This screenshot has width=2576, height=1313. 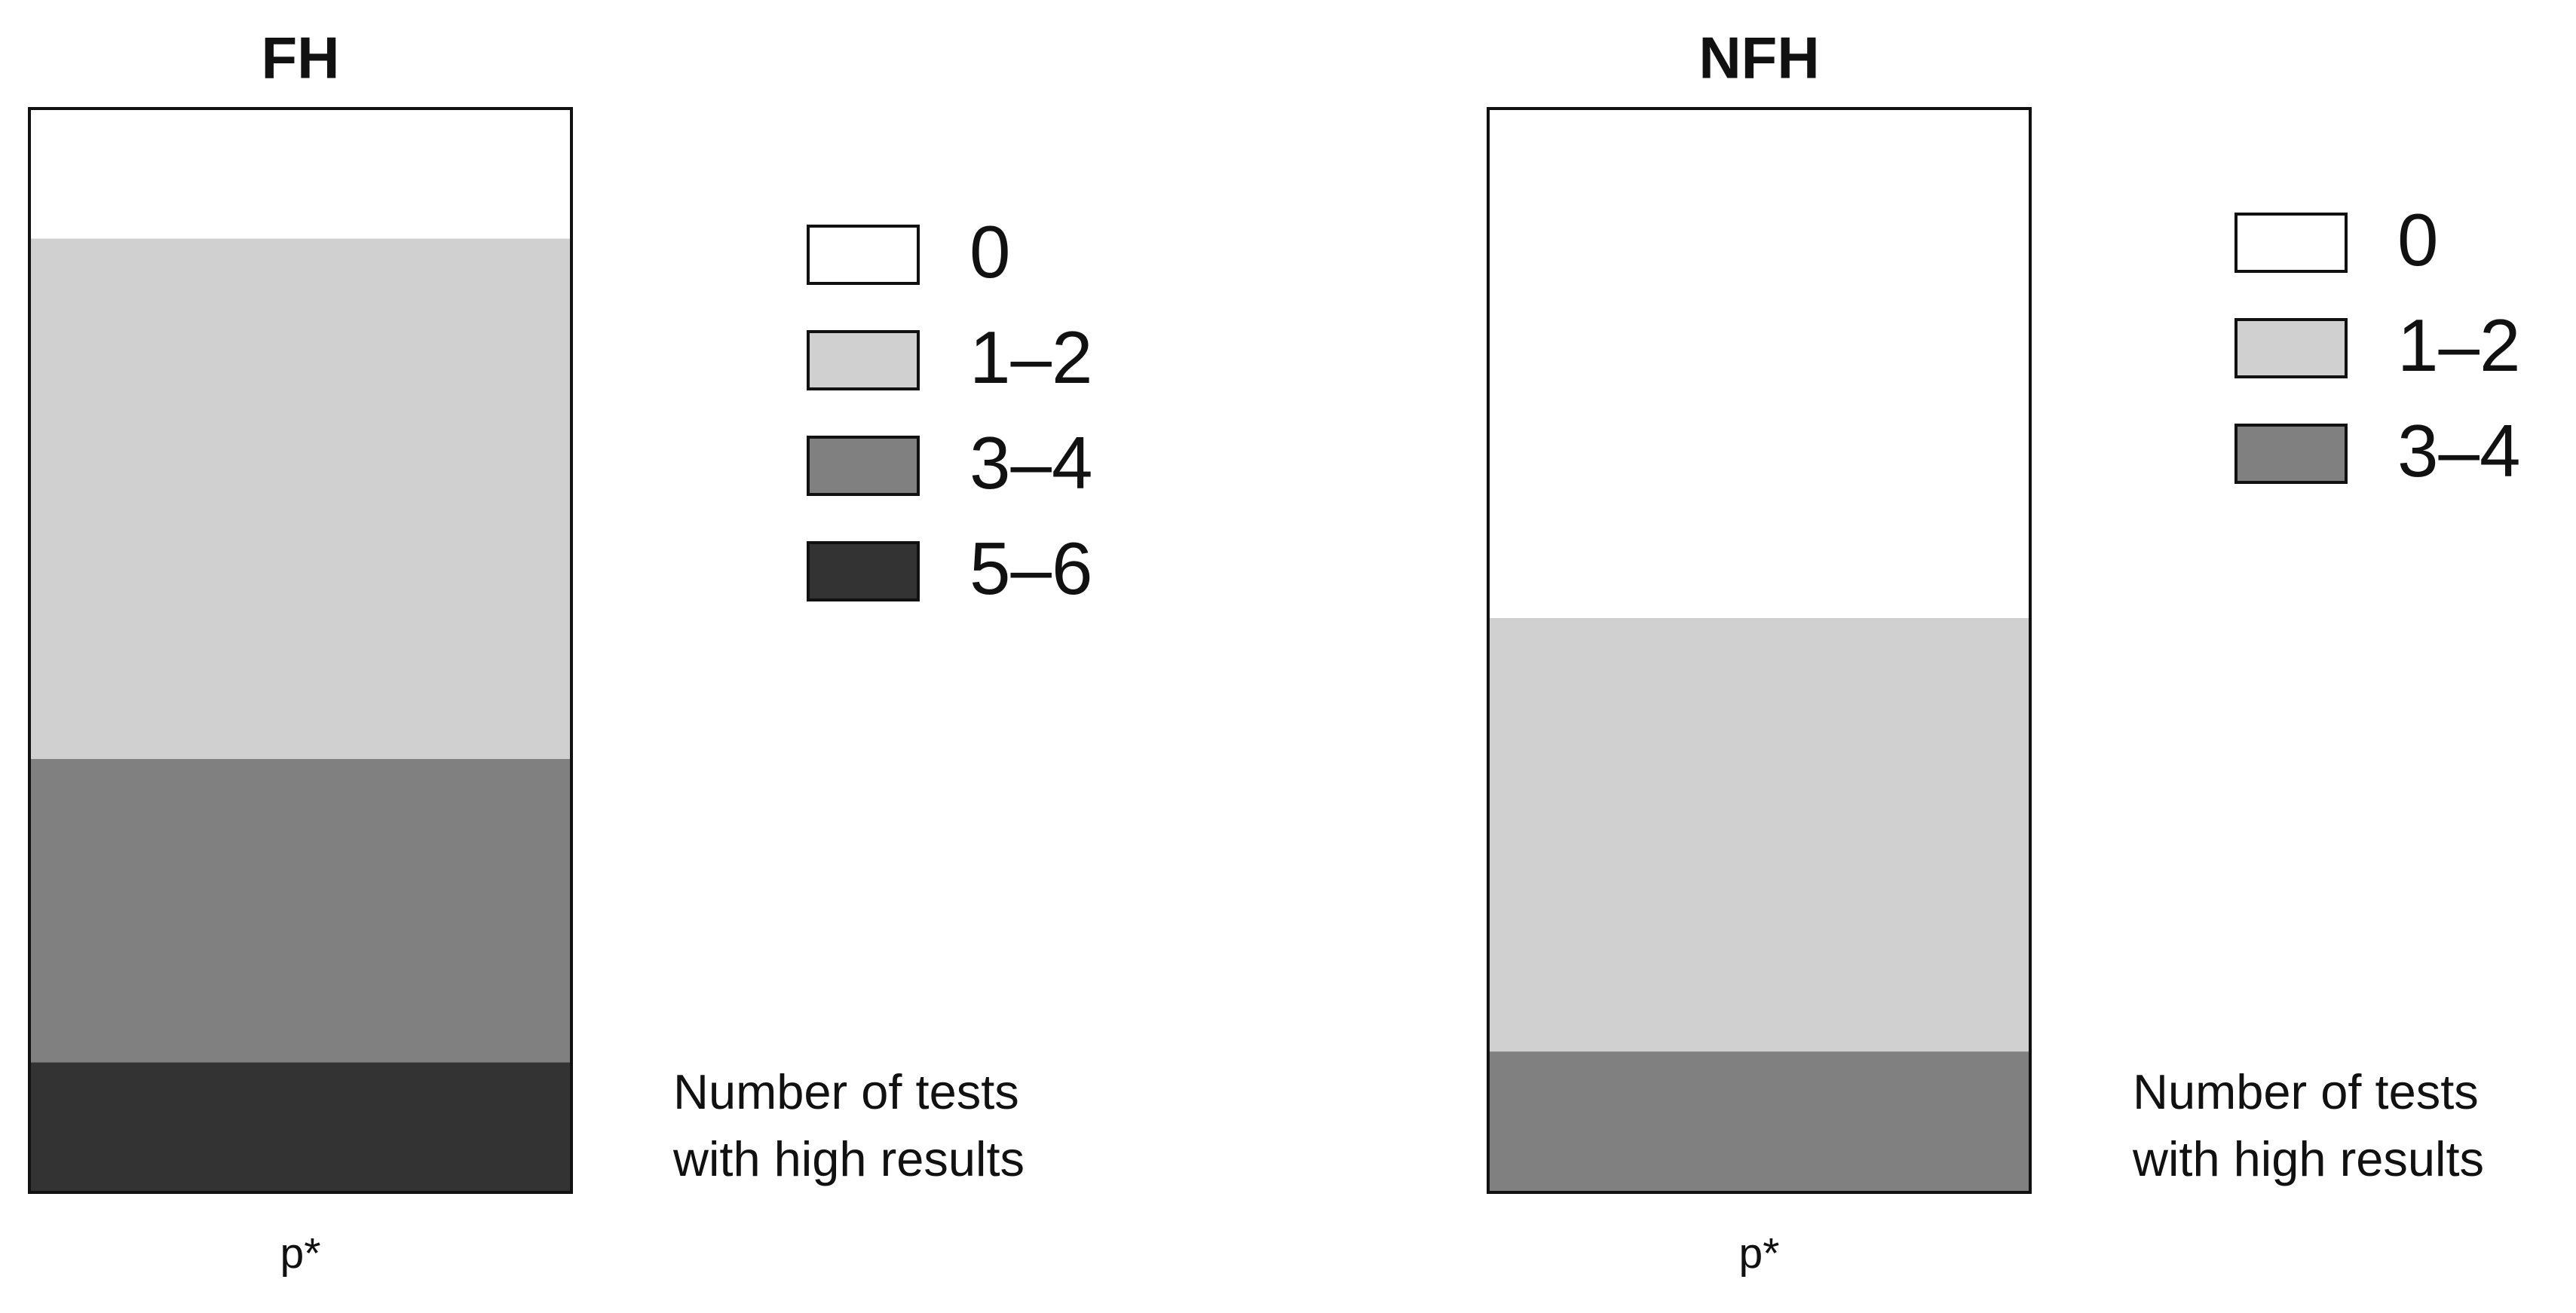 What do you see at coordinates (1758, 58) in the screenshot?
I see `chart-title: NFH` at bounding box center [1758, 58].